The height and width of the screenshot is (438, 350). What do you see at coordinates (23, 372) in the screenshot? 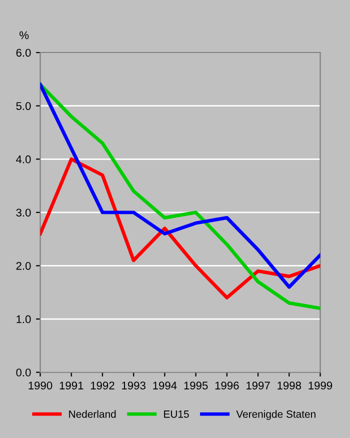
I see `y-tick-label: 0.0` at bounding box center [23, 372].